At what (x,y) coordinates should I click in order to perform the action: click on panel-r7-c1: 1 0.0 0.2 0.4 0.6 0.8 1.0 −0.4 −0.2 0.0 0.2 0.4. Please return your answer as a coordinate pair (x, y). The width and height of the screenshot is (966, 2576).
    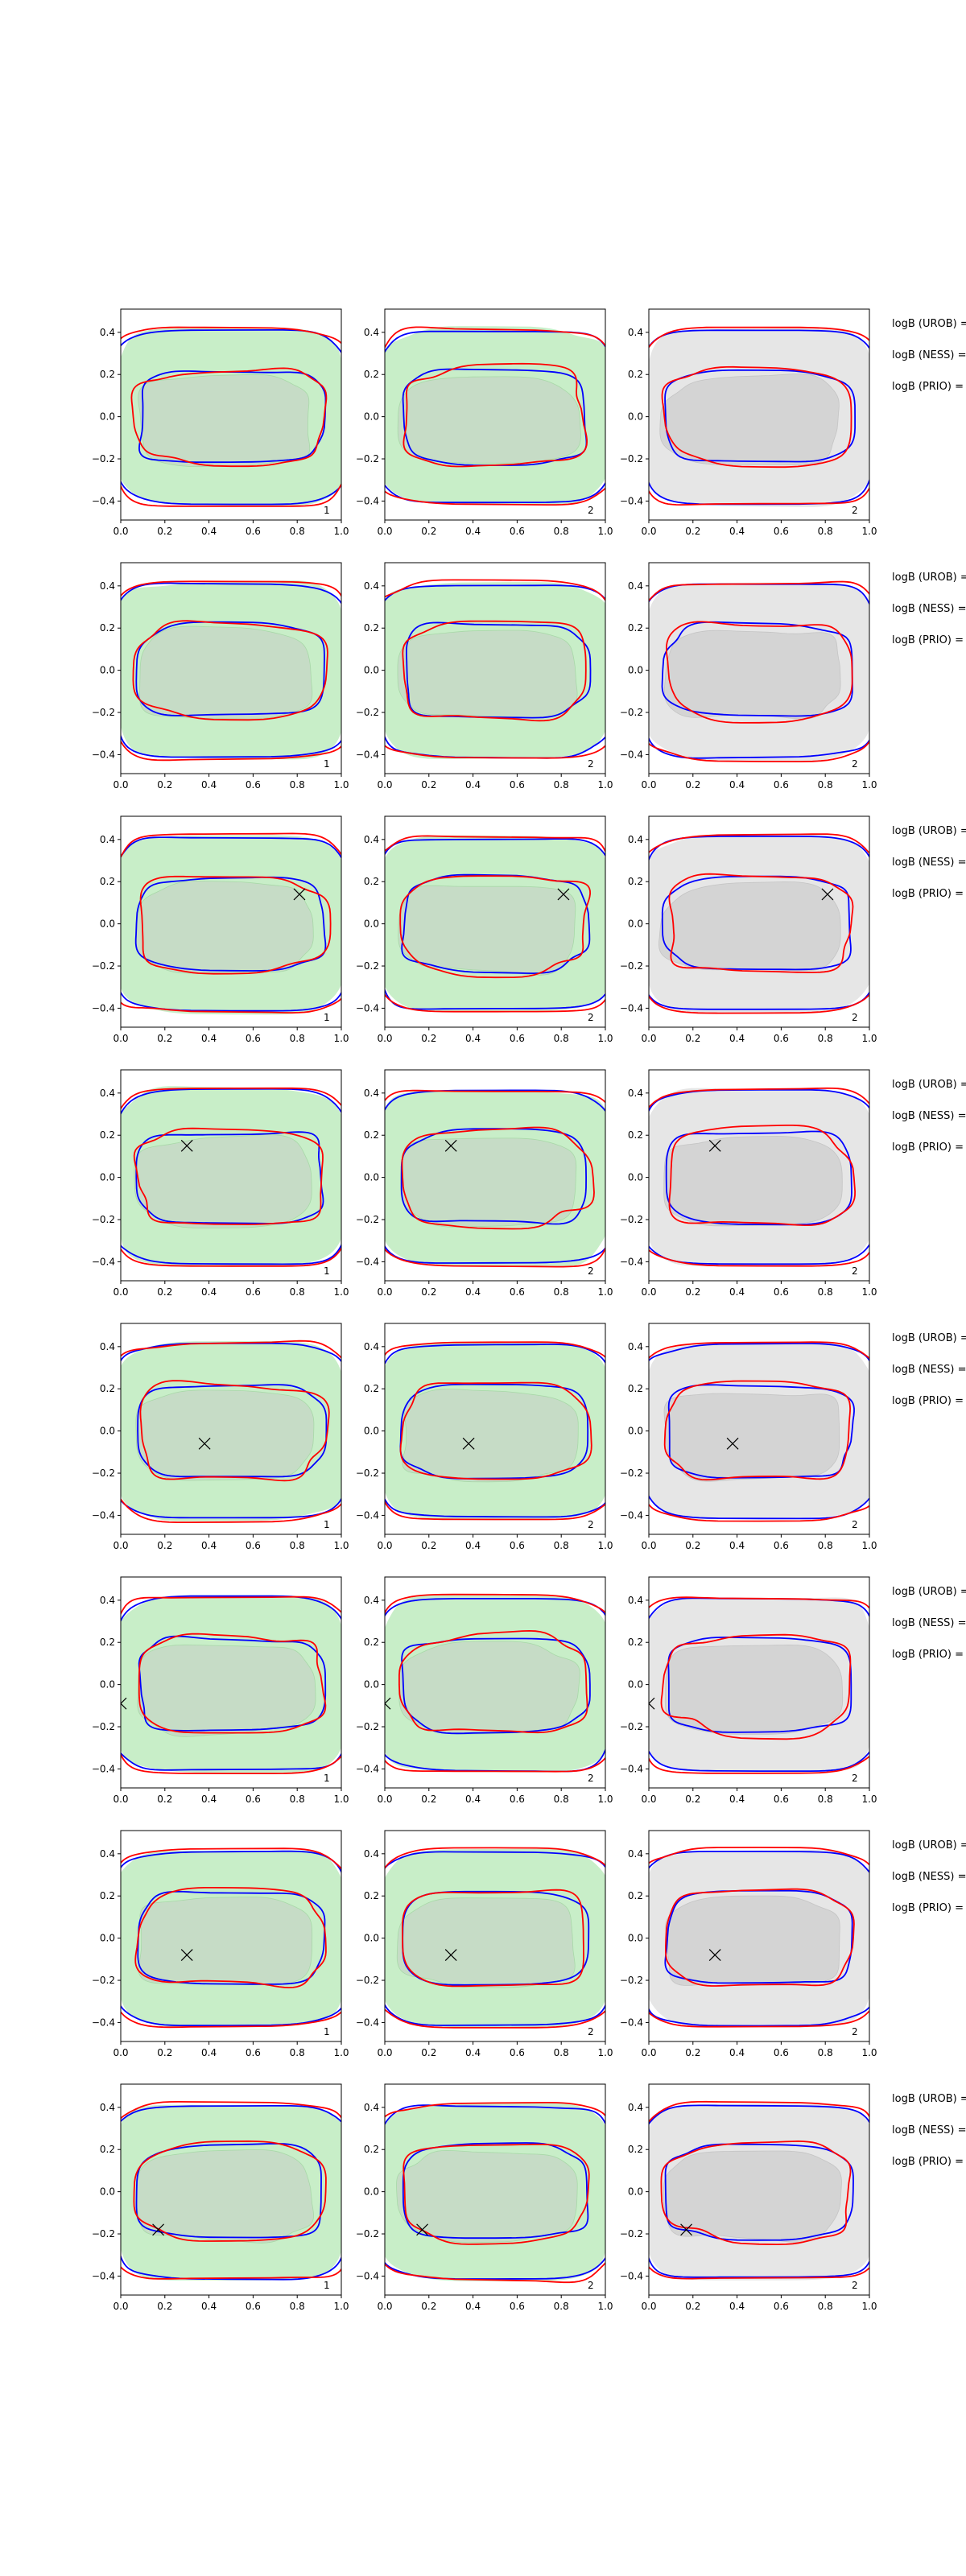
    Looking at the image, I should click on (221, 1944).